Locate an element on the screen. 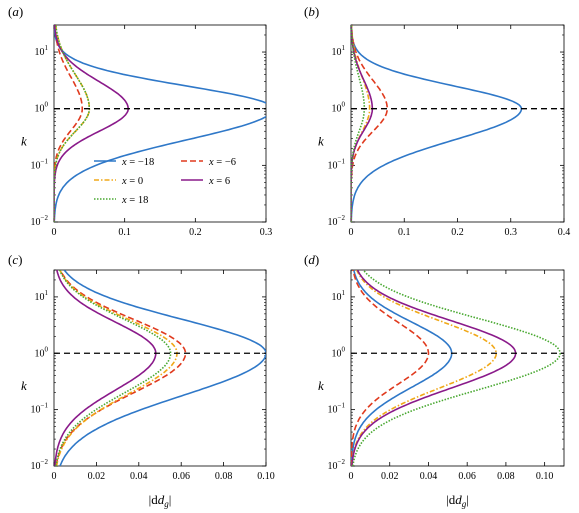 This screenshot has width=579, height=513. legend-label: x = 0 is located at coordinates (132, 181).